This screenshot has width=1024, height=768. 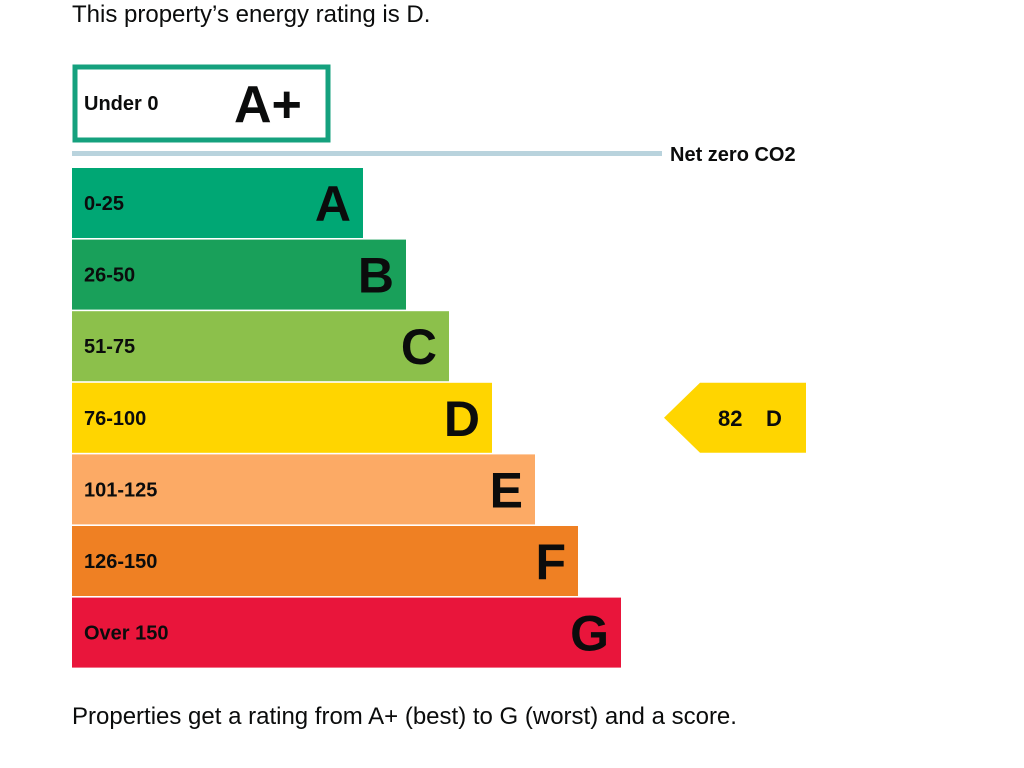 I want to click on band-e: 101-125 E, so click(x=303, y=489).